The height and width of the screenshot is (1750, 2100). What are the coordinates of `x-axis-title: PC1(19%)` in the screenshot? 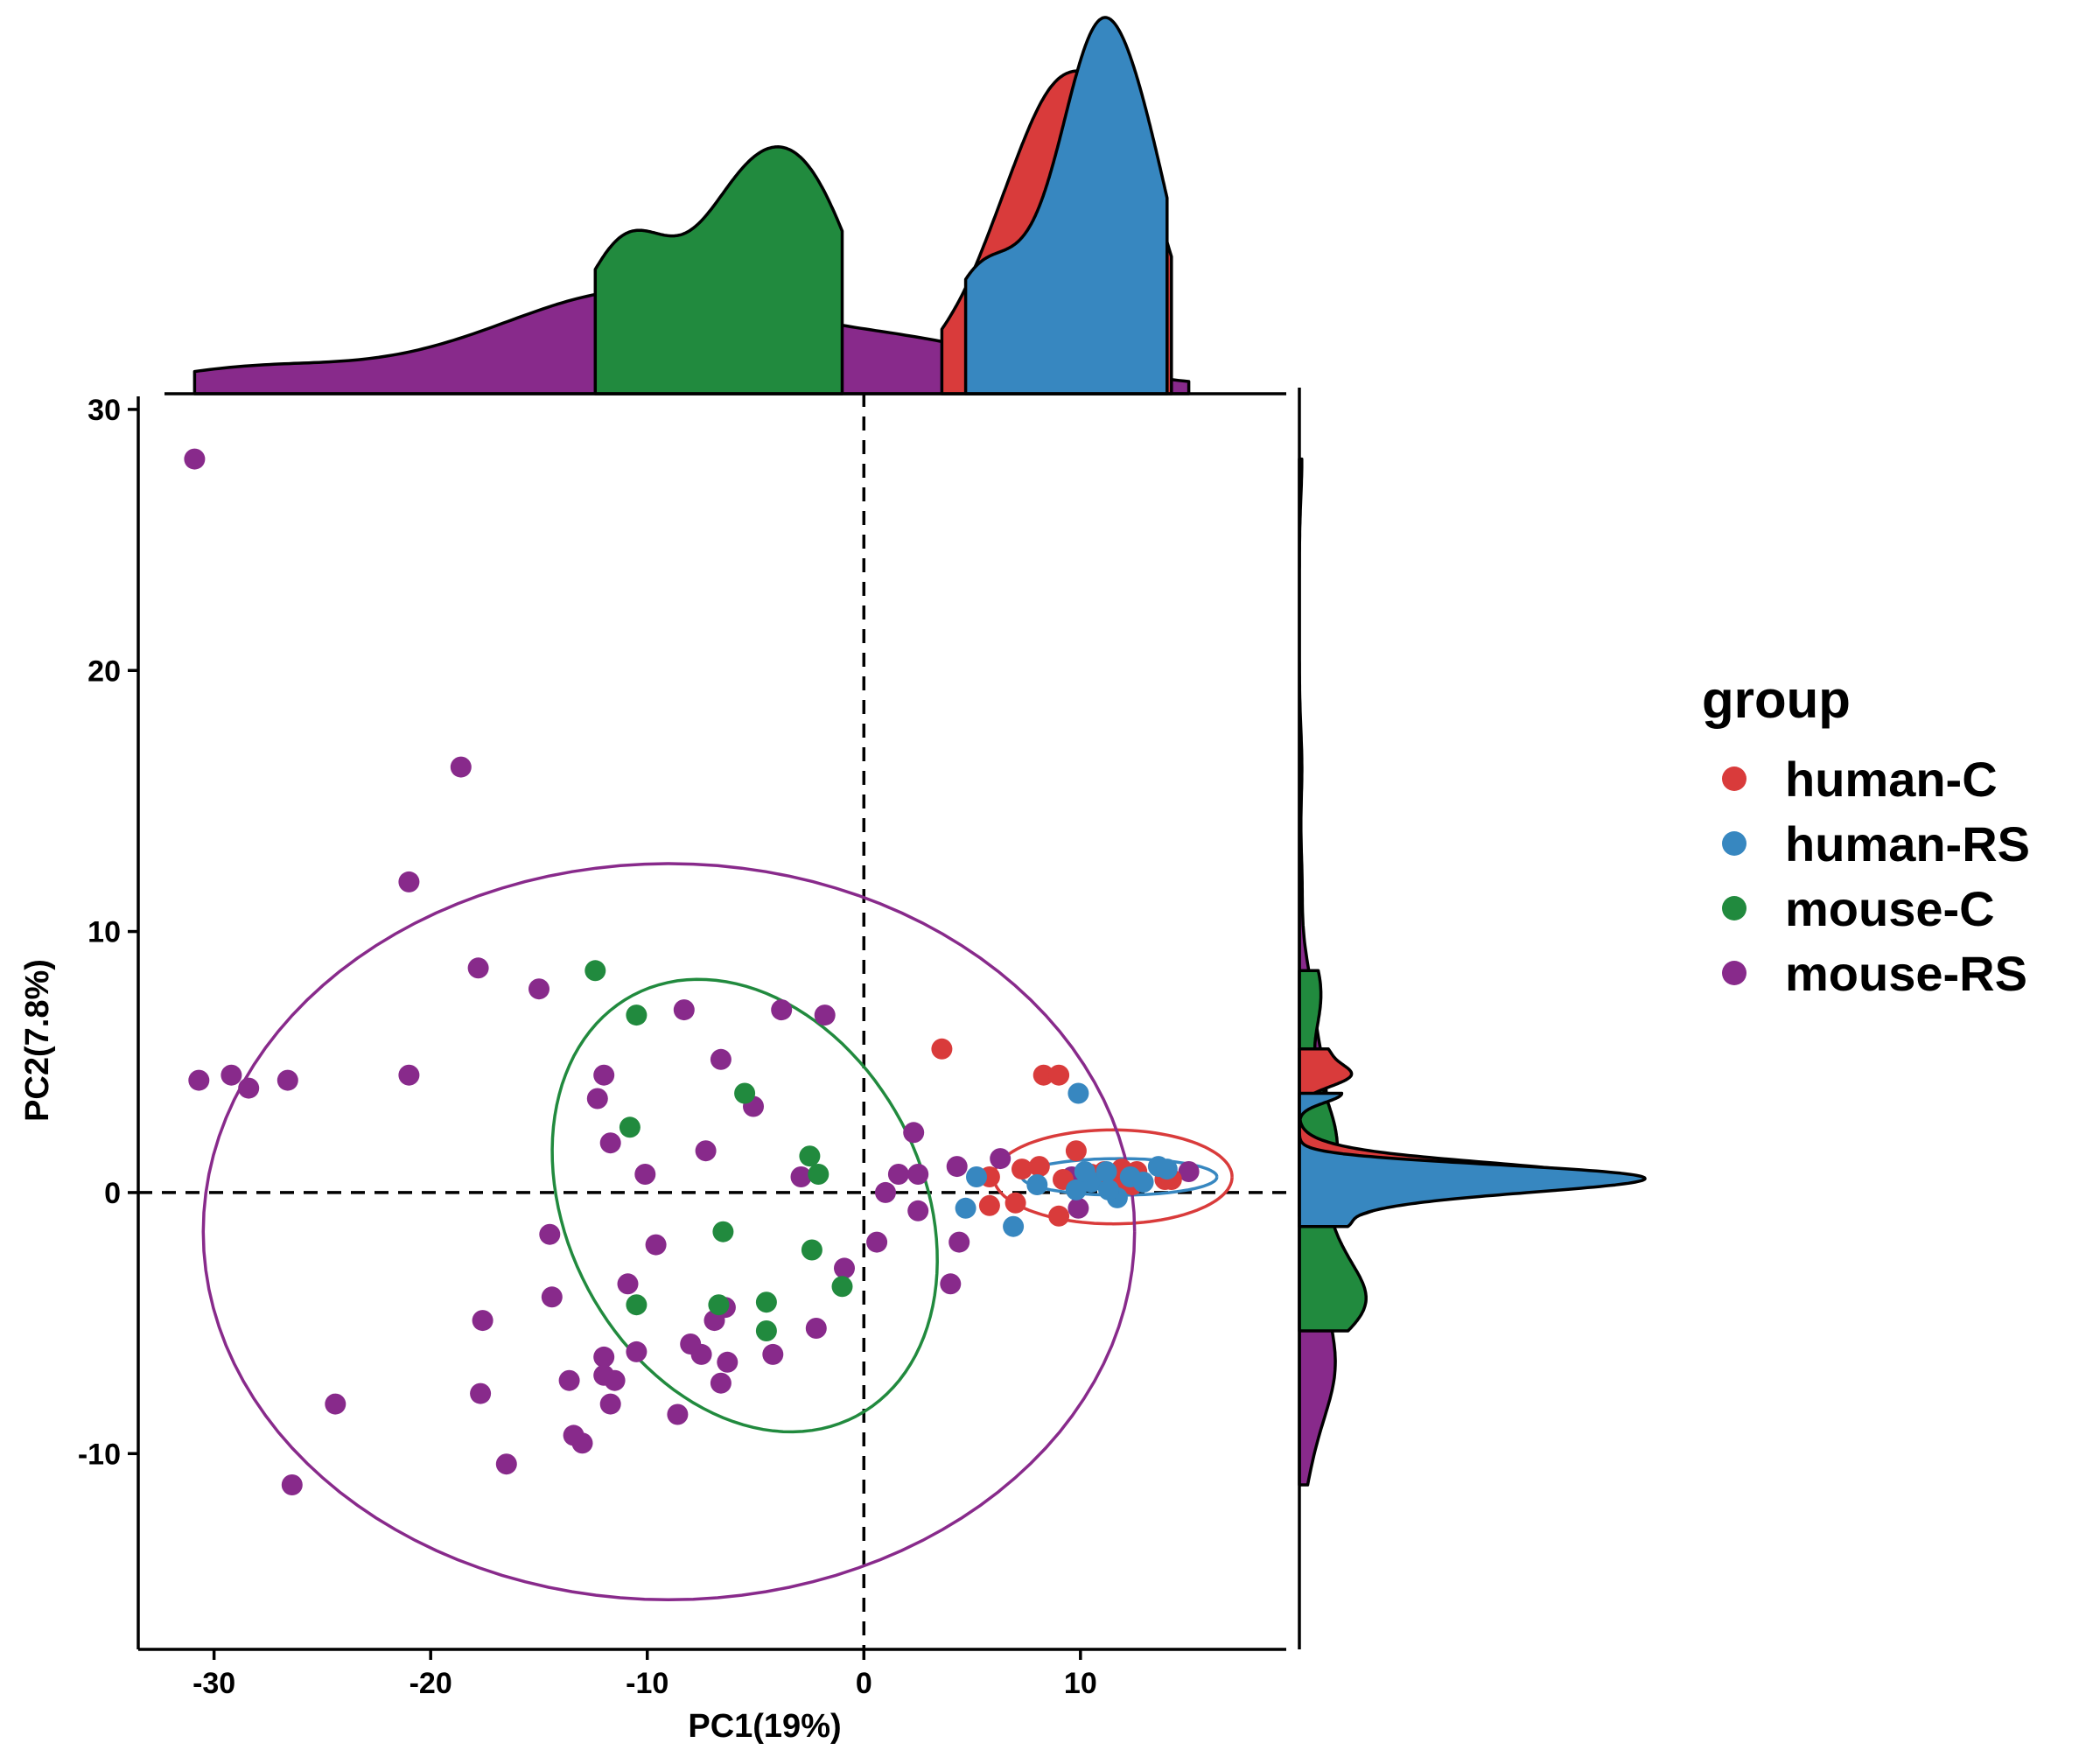 It's located at (764, 1726).